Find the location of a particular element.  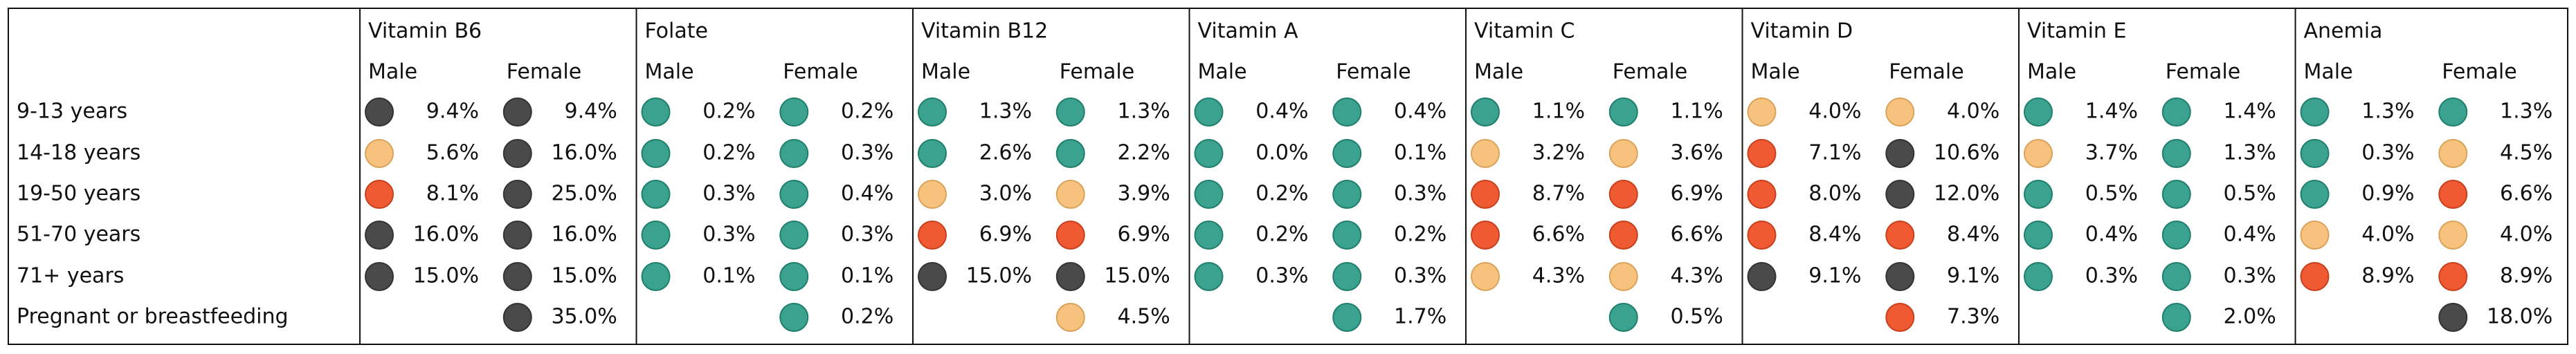

nutrient-header: Vitamin D is located at coordinates (1802, 31).